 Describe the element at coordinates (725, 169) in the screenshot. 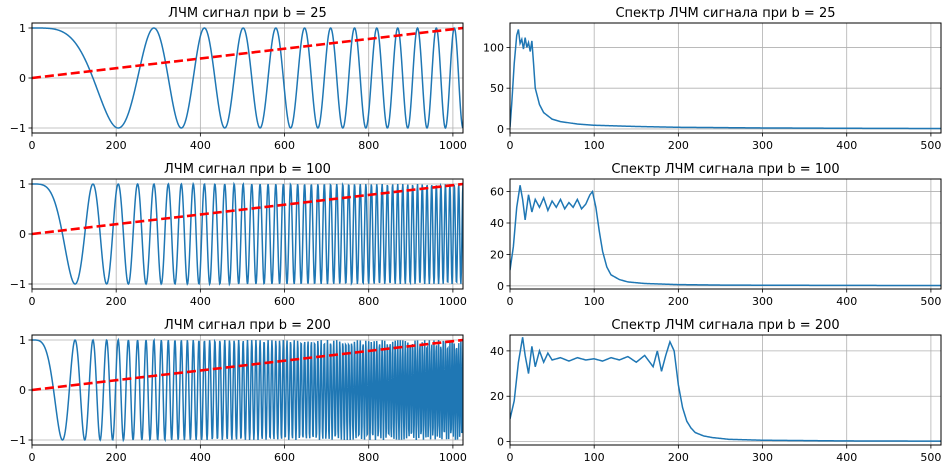

I see `chart-title: Спектр ЛЧМ сигнала при b = 100` at that location.